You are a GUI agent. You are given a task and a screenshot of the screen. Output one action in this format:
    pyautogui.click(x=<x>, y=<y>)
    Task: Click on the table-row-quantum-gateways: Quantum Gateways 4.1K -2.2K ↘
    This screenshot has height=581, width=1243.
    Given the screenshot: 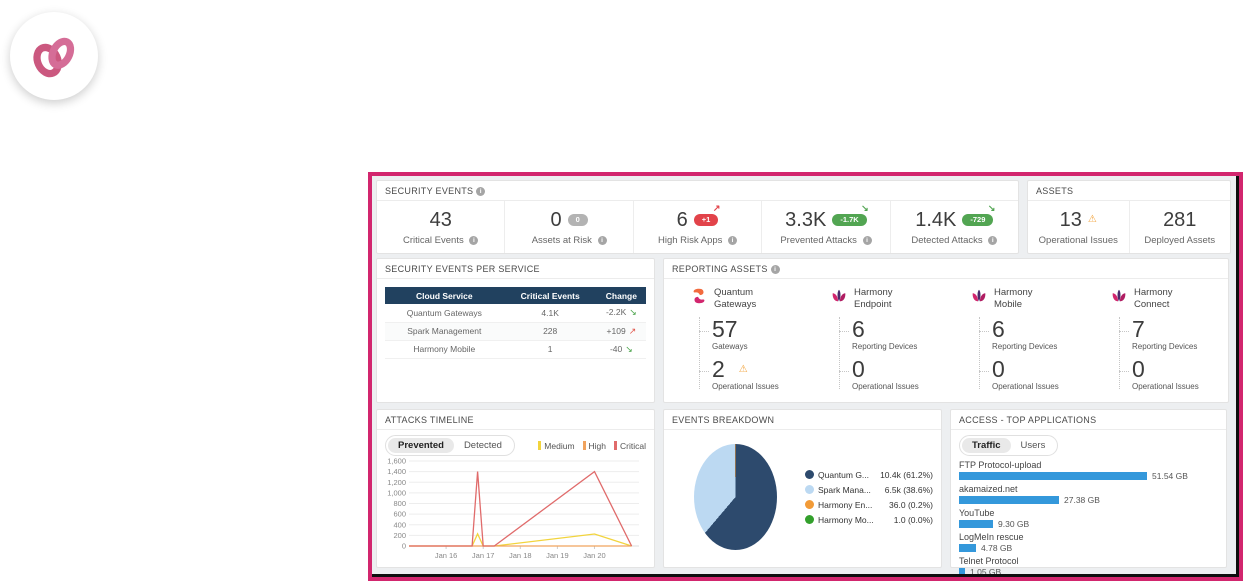 What is the action you would take?
    pyautogui.click(x=515, y=313)
    